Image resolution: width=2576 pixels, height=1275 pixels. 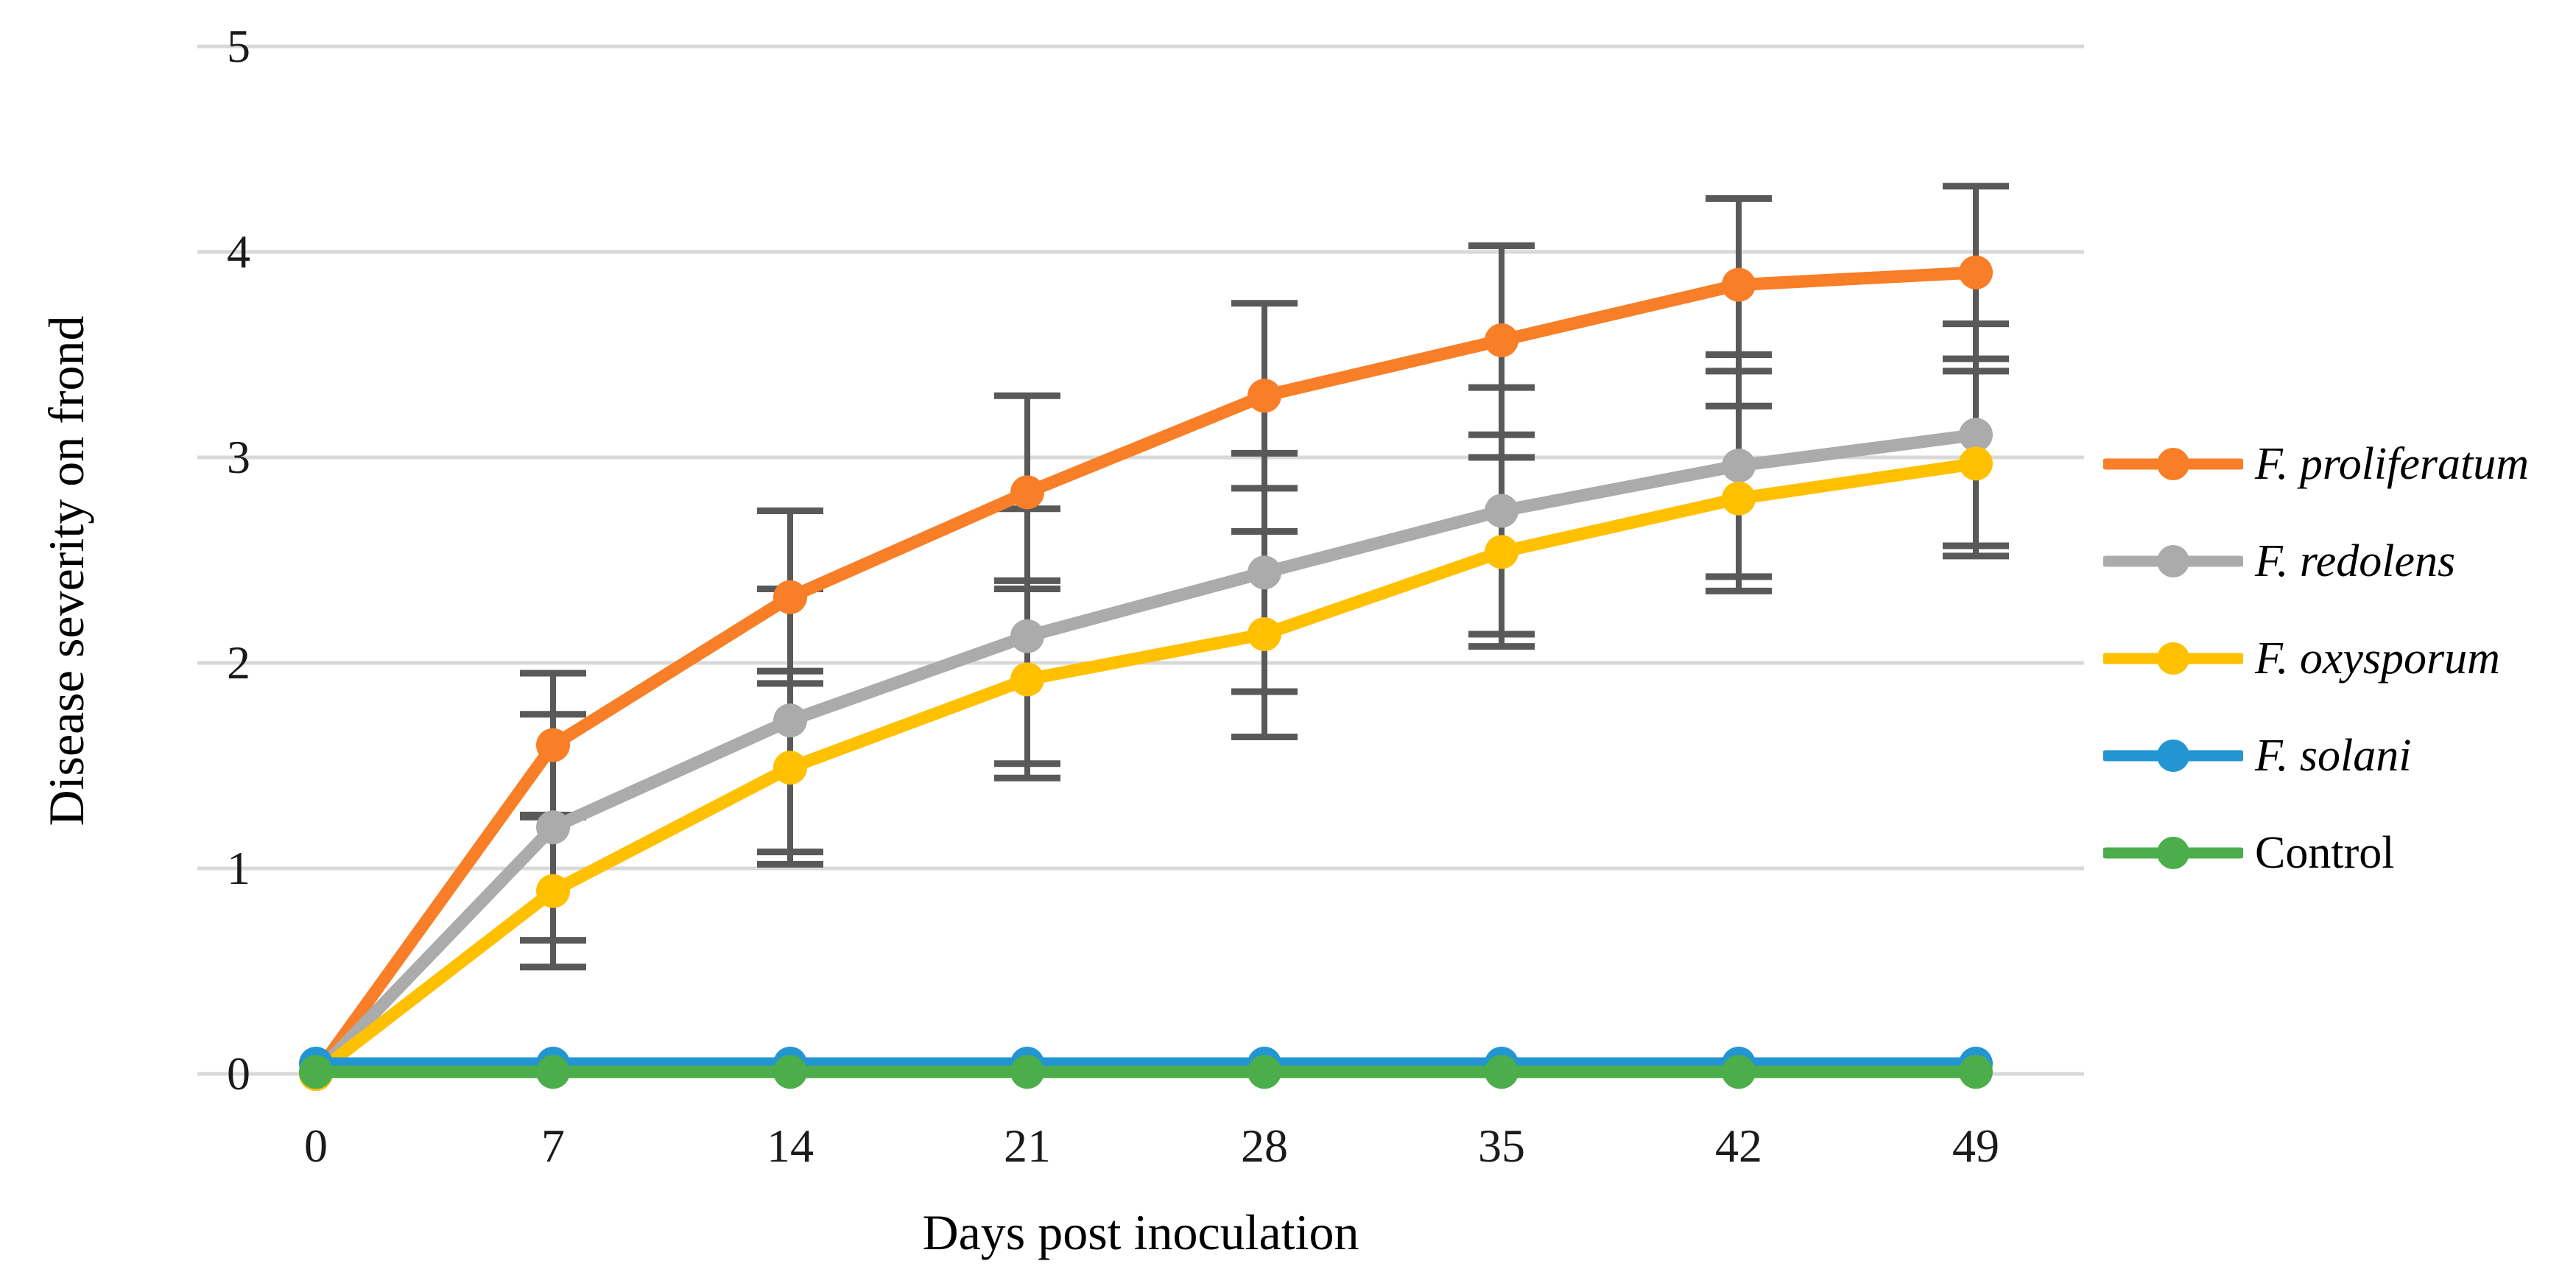 I want to click on legend-item-f-proliferatum: F. proliferatum, so click(x=2316, y=464).